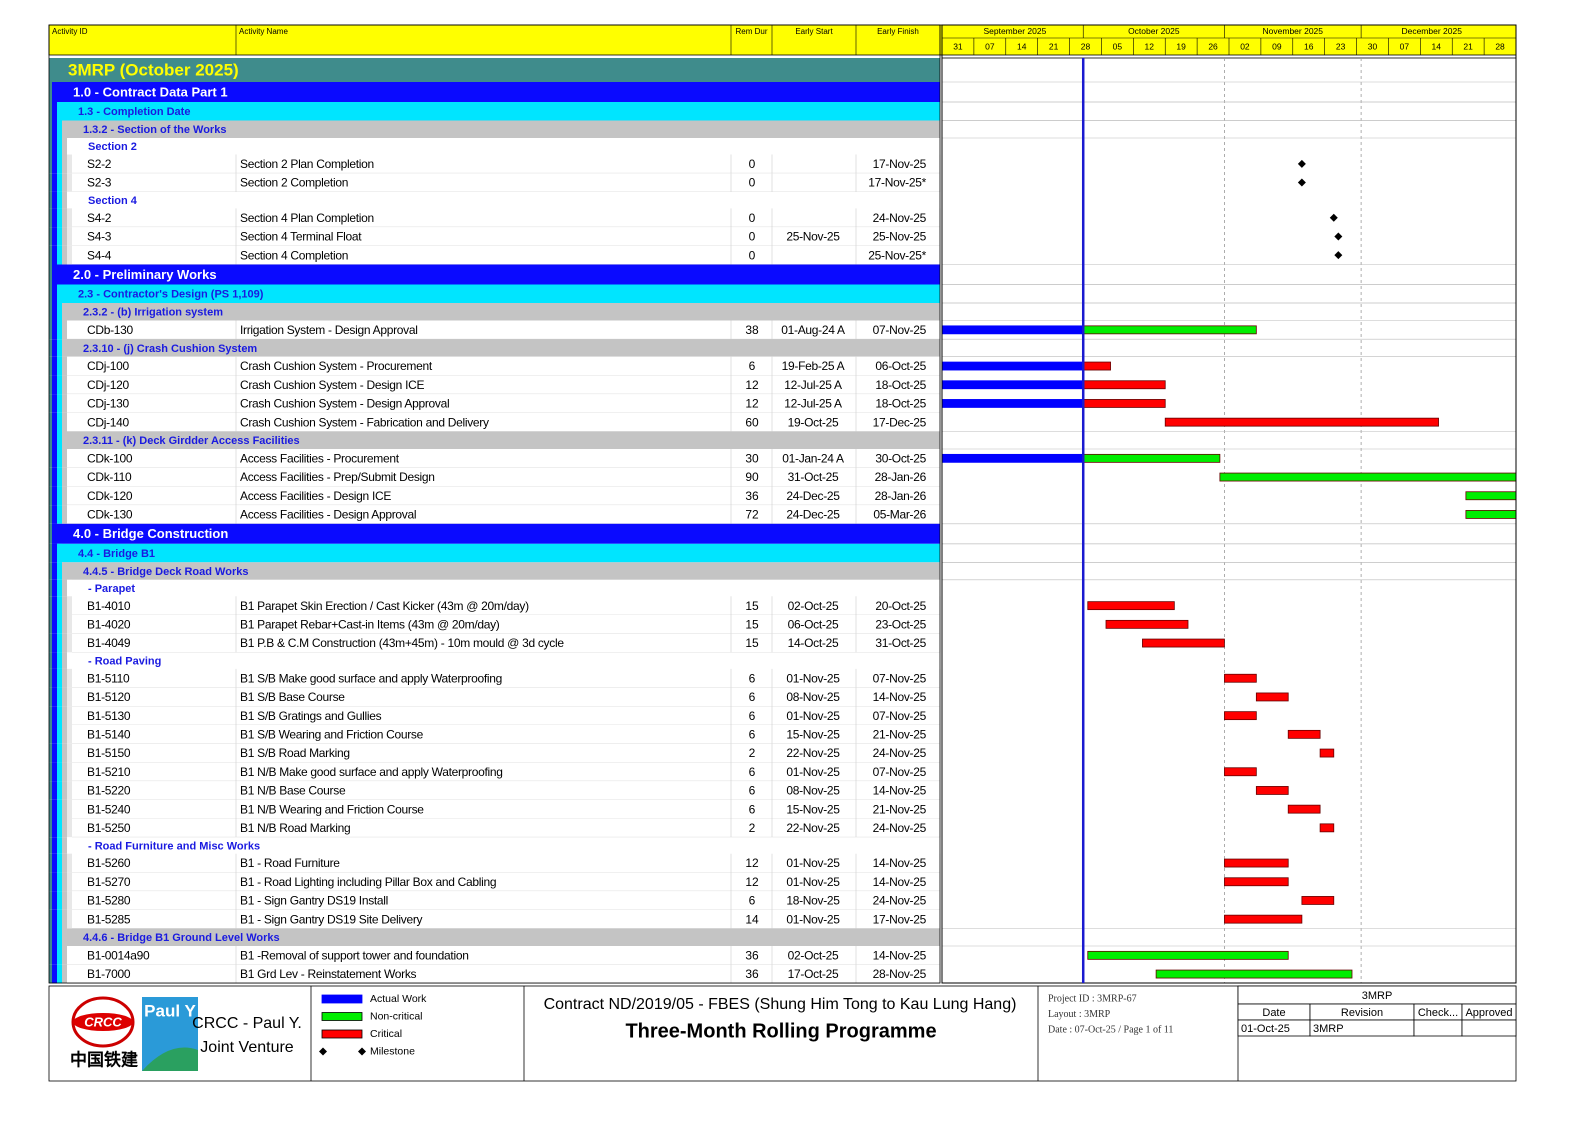  I want to click on column-header: Early Start, so click(814, 31).